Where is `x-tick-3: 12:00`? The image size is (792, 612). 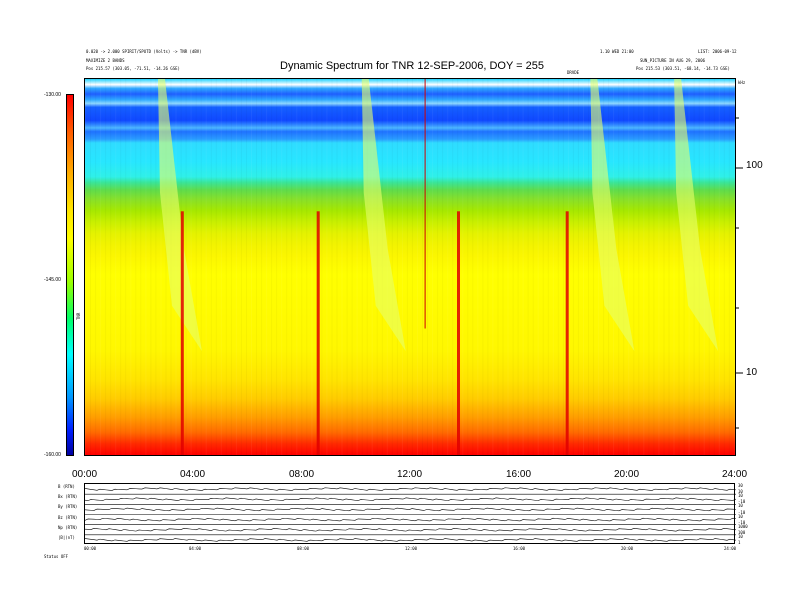
x-tick-3: 12:00 is located at coordinates (410, 474).